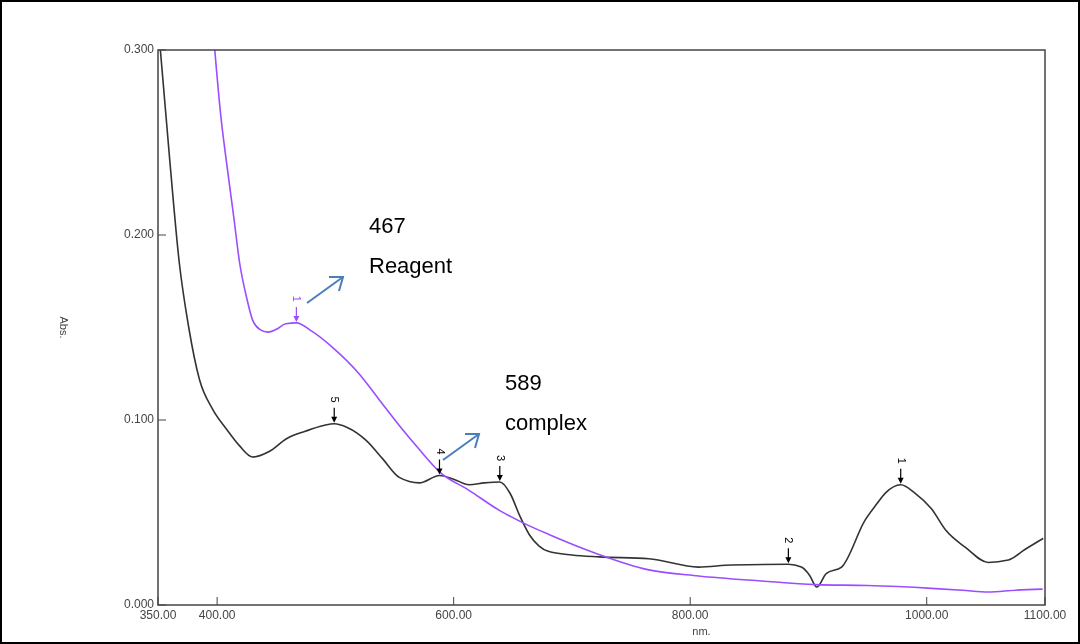  What do you see at coordinates (335, 399) in the screenshot?
I see `annotation: 5` at bounding box center [335, 399].